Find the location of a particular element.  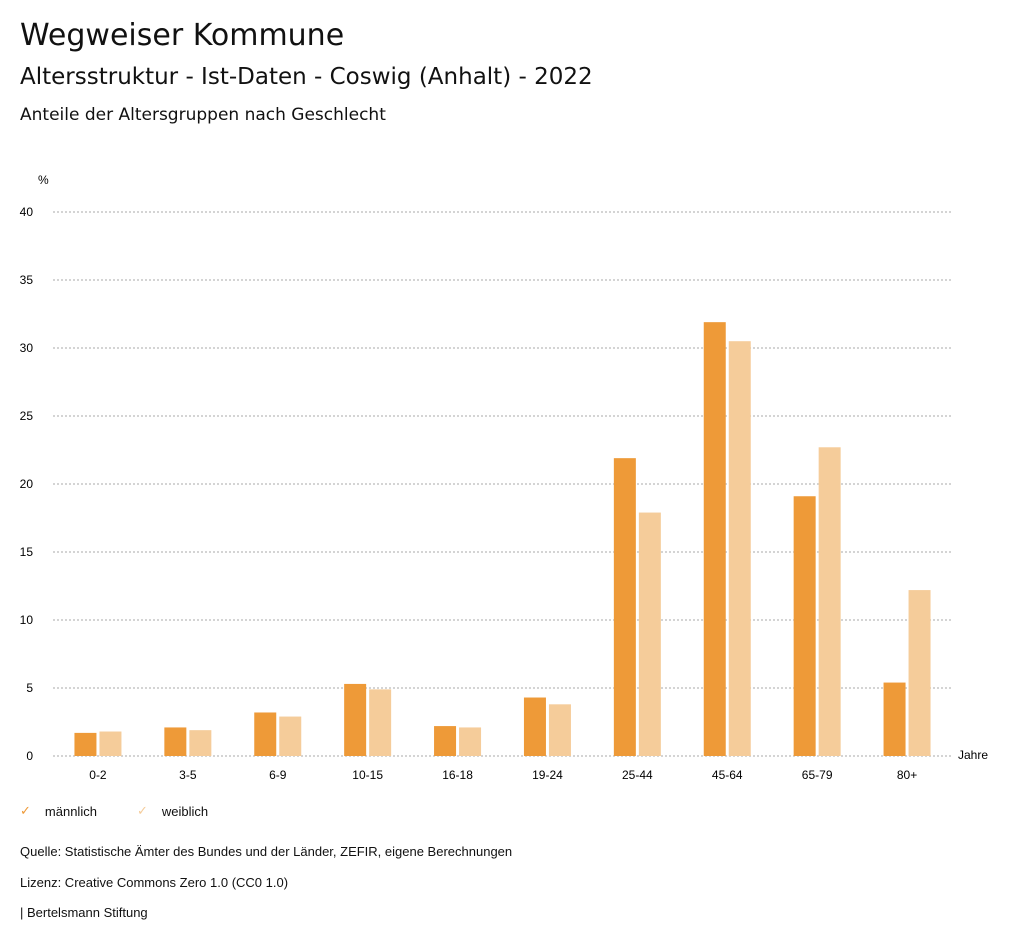

legend-item-female: ✓ weiblich is located at coordinates (172, 811).